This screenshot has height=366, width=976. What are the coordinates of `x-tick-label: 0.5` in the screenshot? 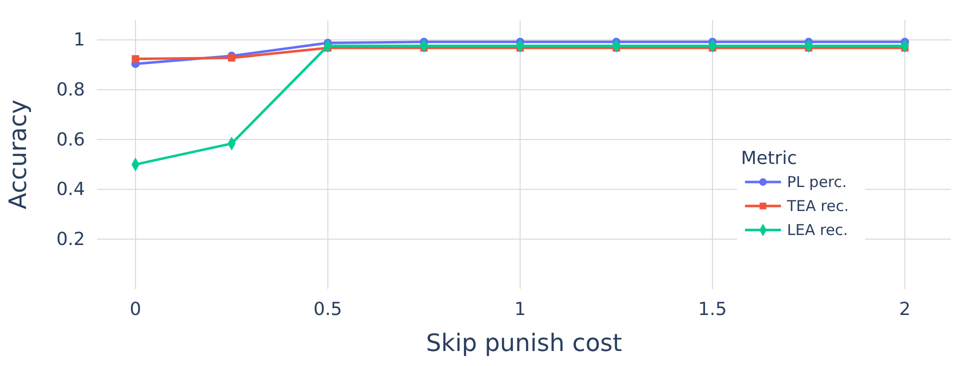 It's located at (327, 309).